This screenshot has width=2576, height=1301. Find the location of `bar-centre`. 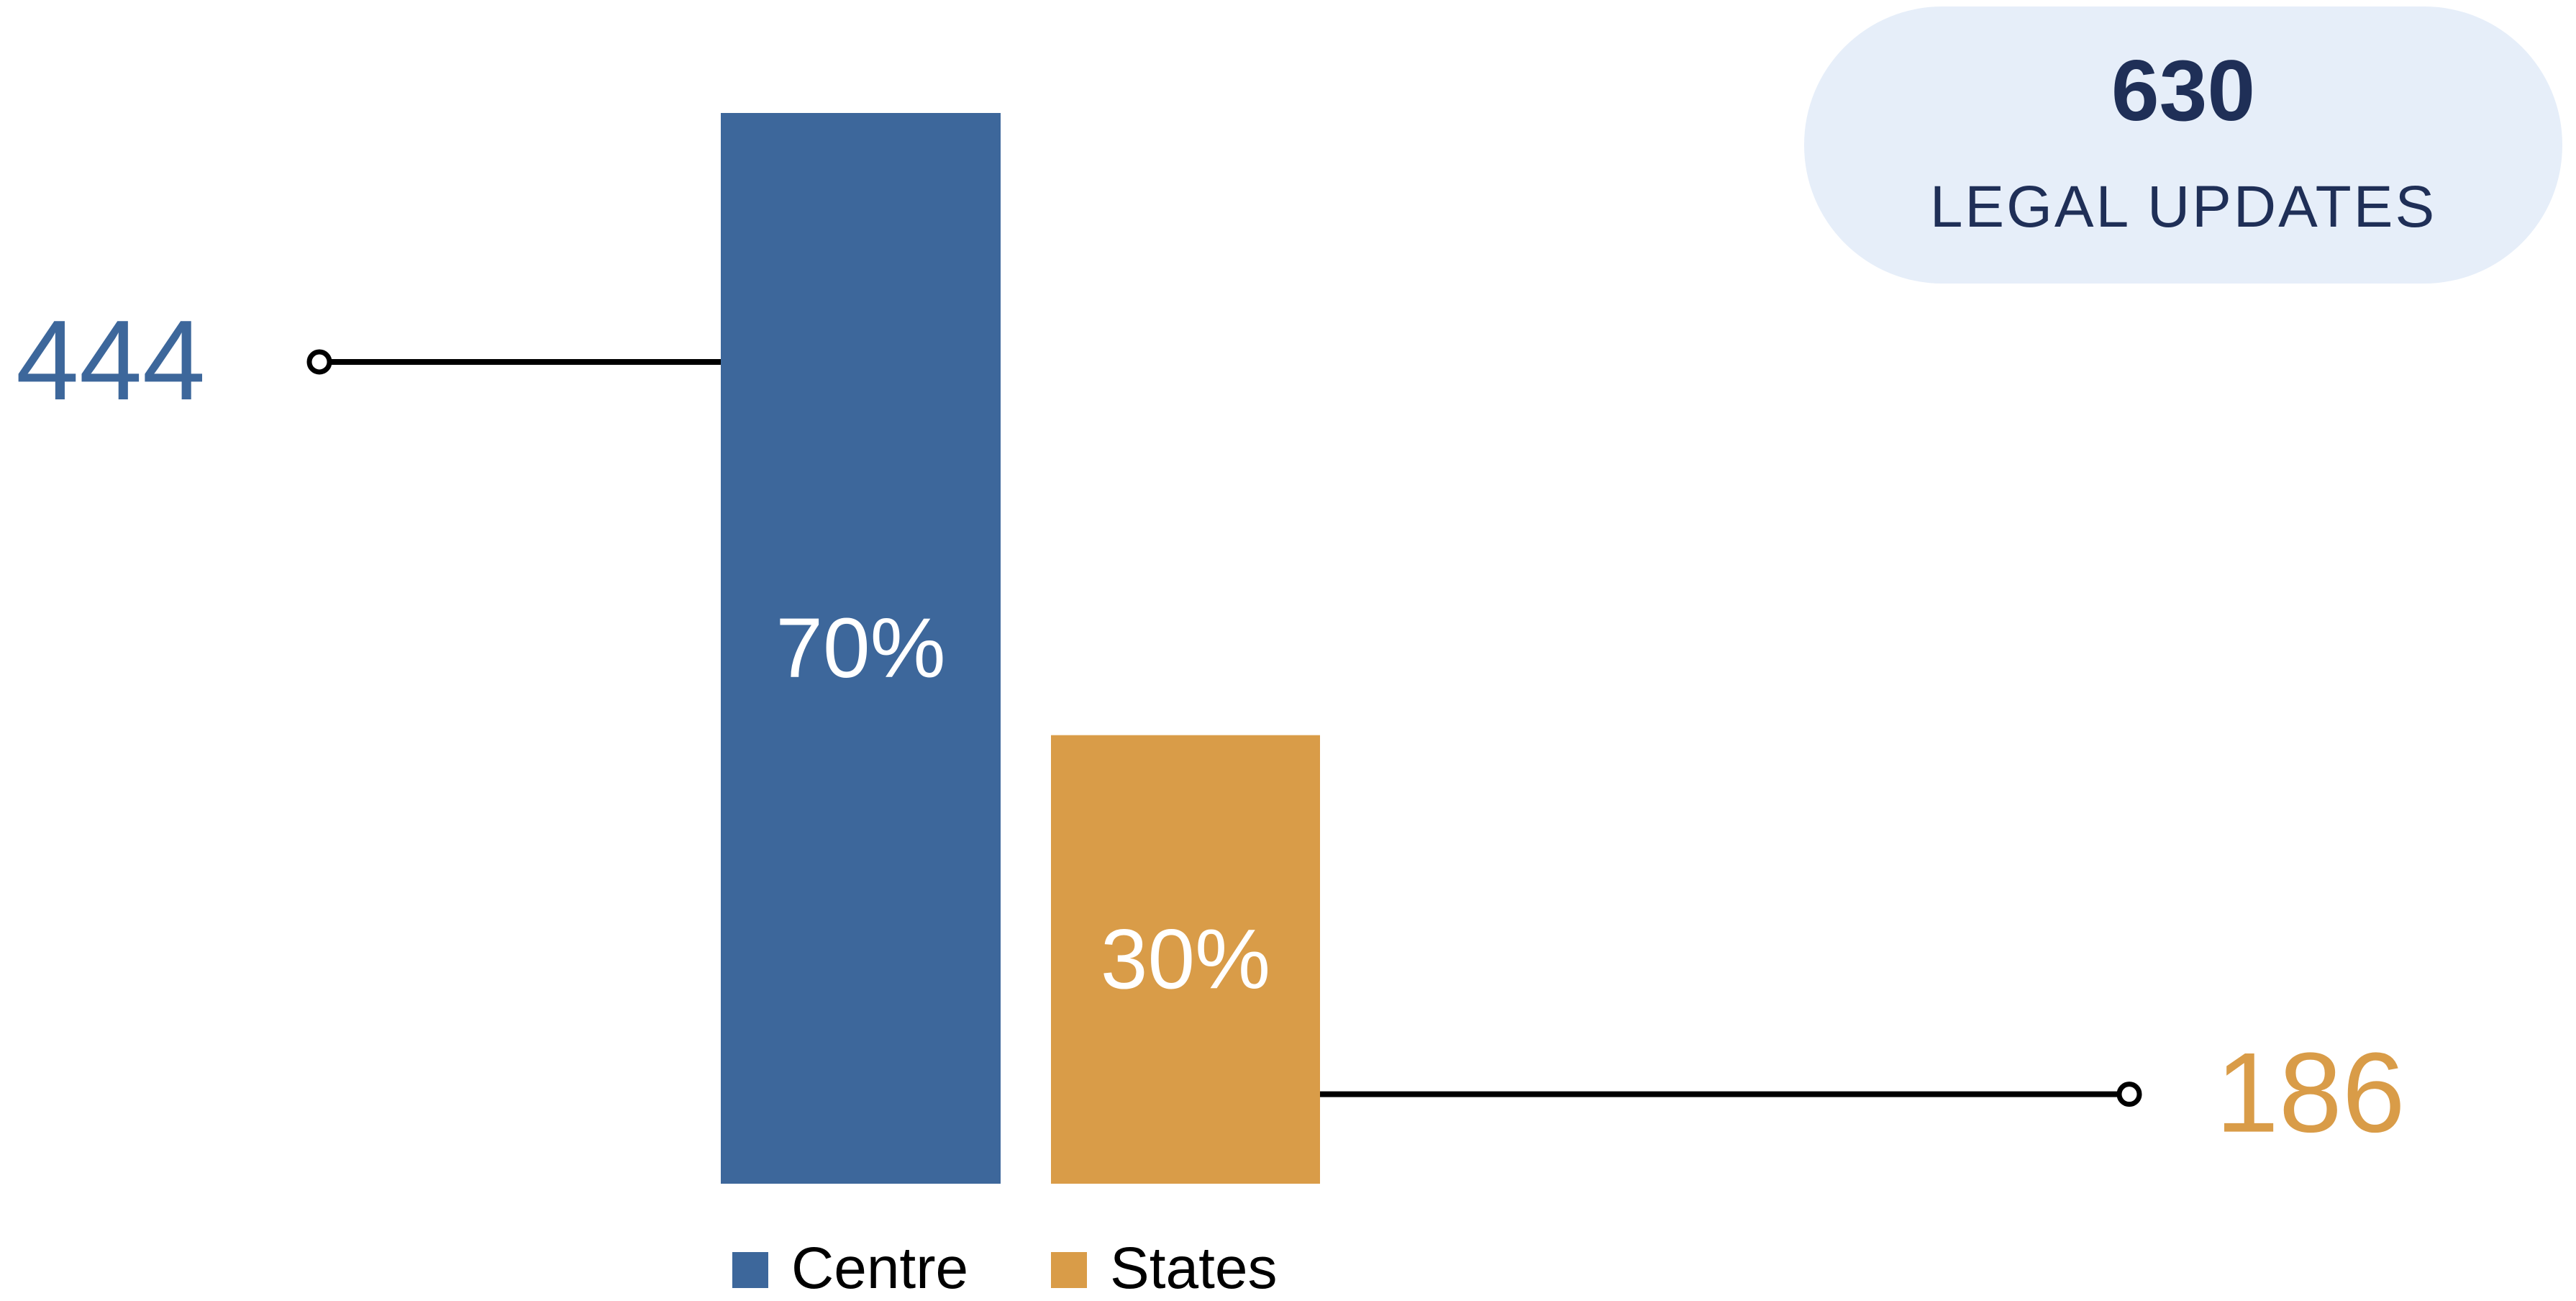

bar-centre is located at coordinates (861, 648).